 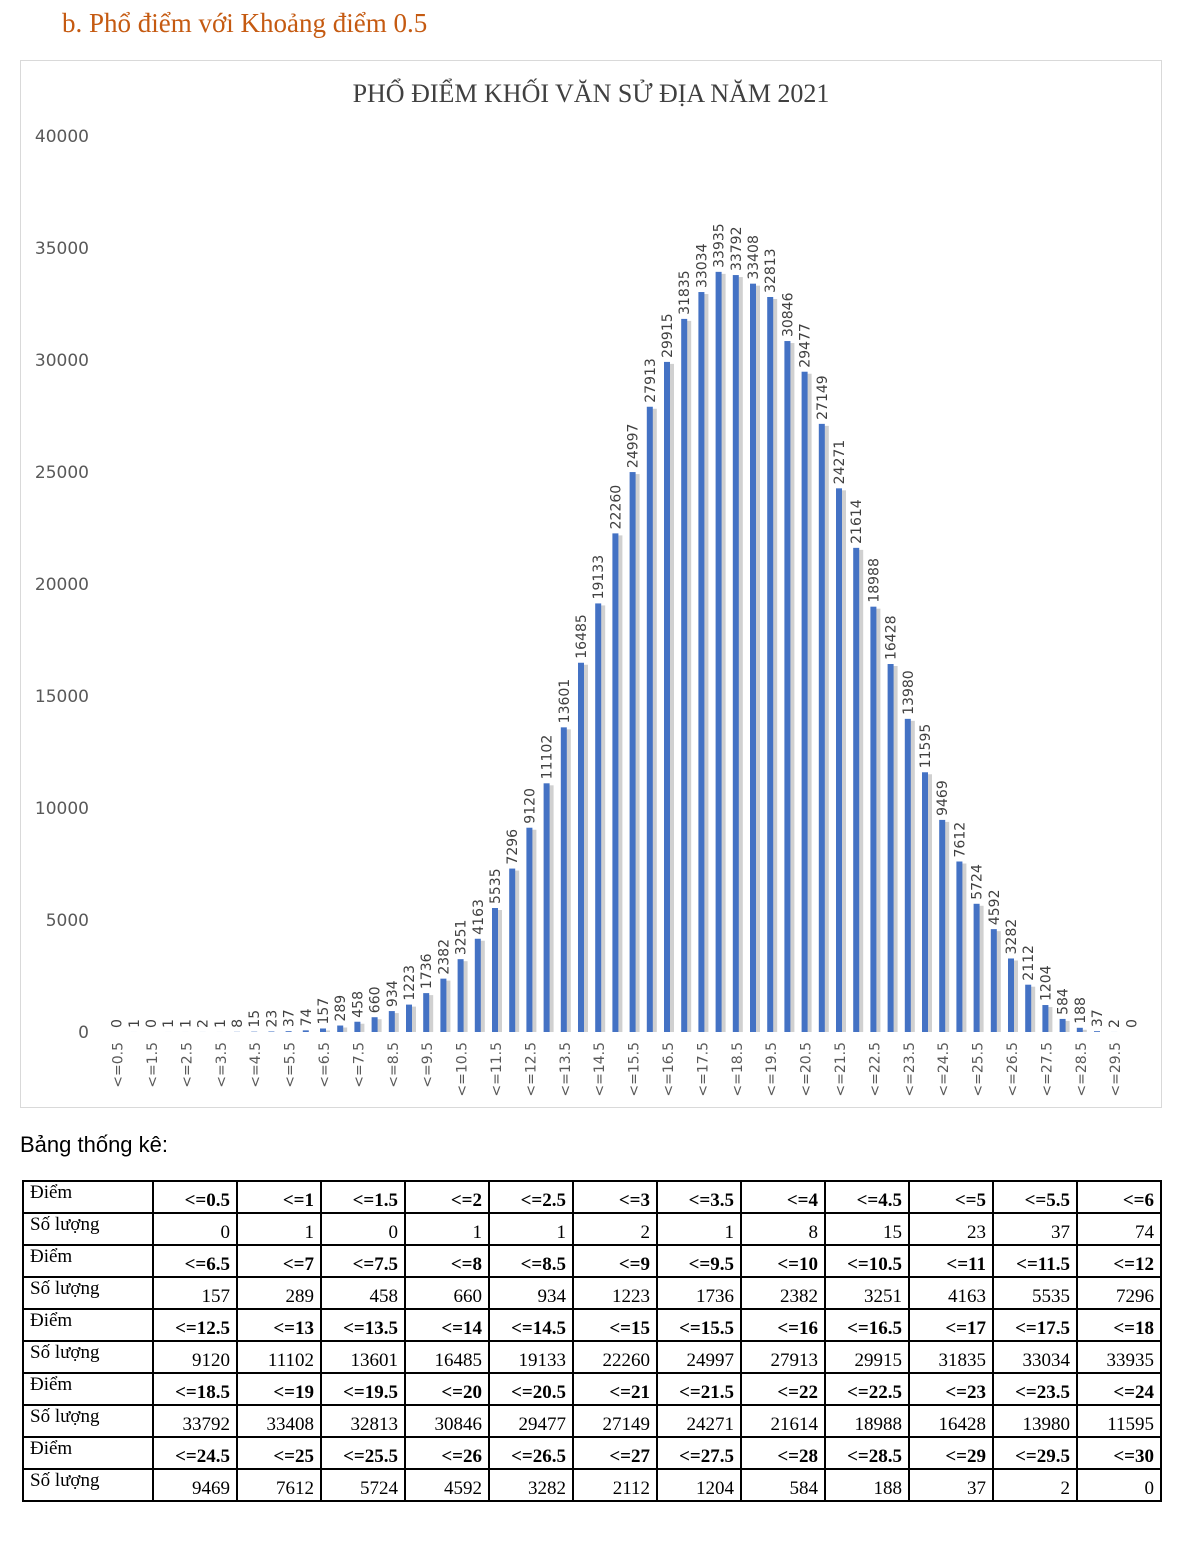 What do you see at coordinates (867, 1485) in the screenshot?
I see `count-cell: 188` at bounding box center [867, 1485].